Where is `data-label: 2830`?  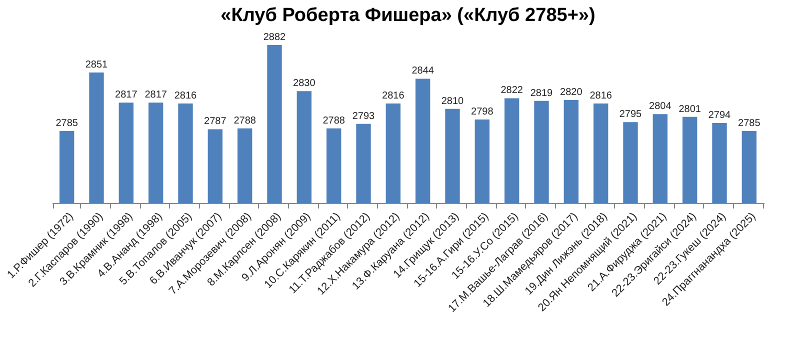 data-label: 2830 is located at coordinates (304, 84).